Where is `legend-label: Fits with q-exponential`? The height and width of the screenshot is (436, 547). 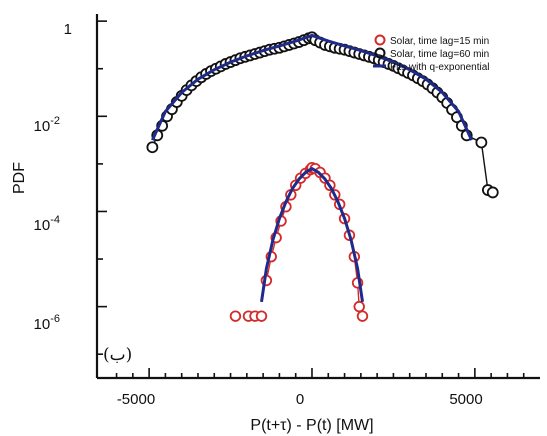
legend-label: Fits with q-exponential is located at coordinates (440, 67).